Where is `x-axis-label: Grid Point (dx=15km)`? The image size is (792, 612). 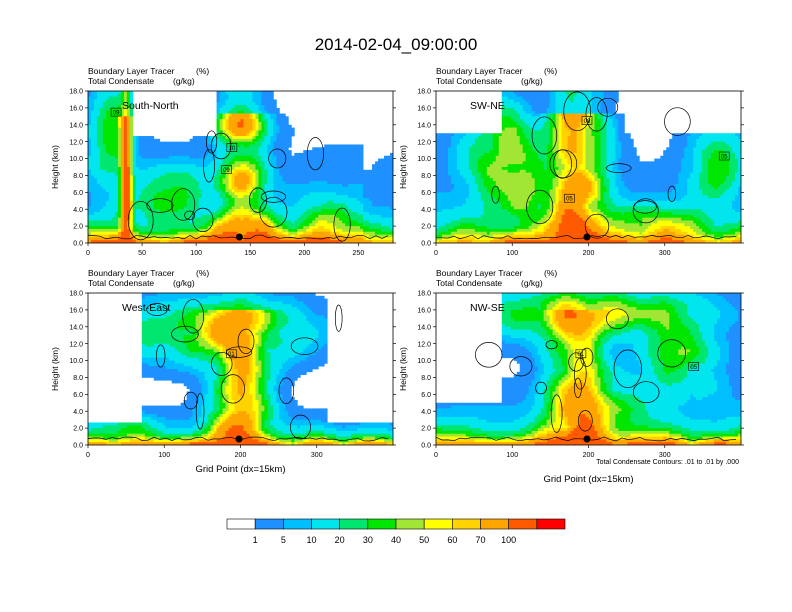
x-axis-label: Grid Point (dx=15km) is located at coordinates (240, 469).